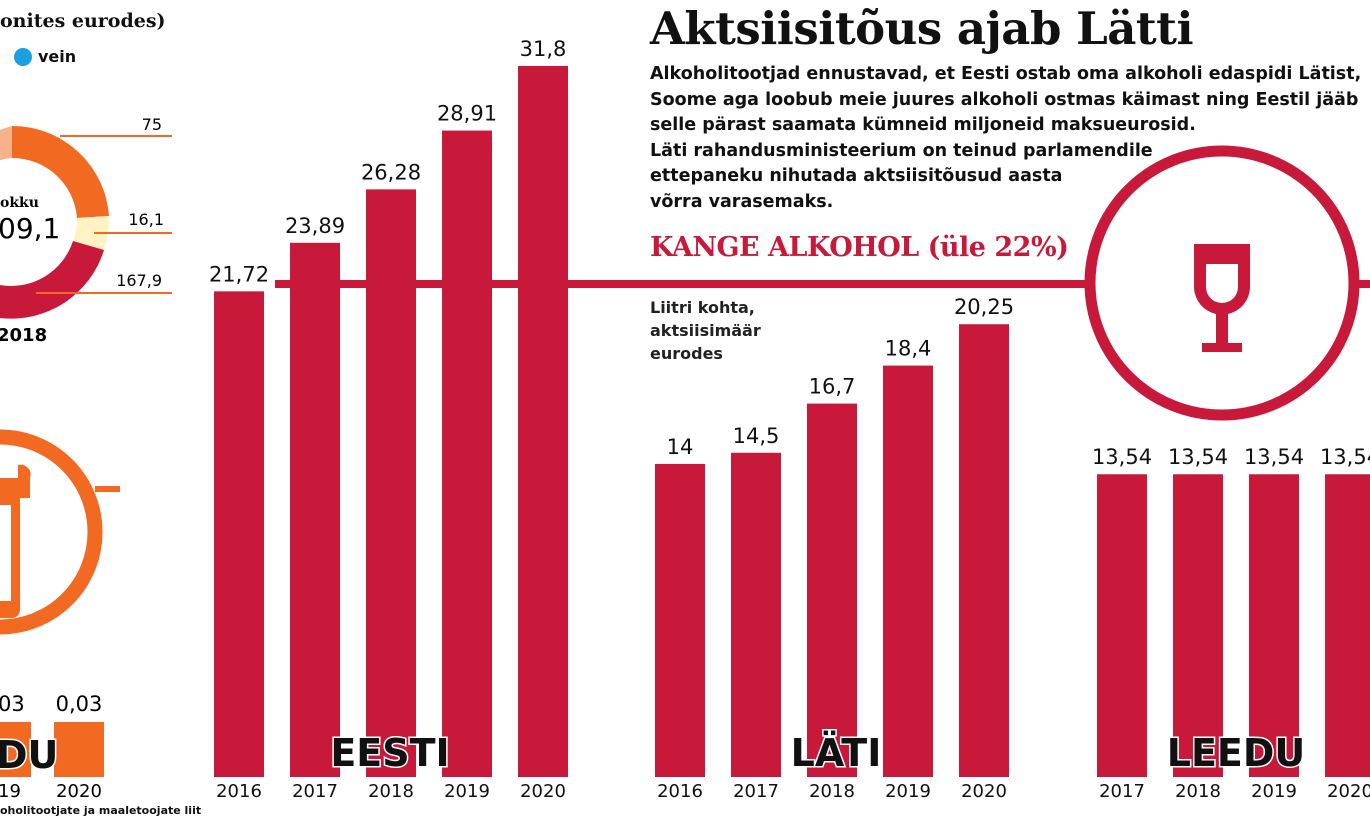  What do you see at coordinates (52, 280) in the screenshot?
I see `donut-slice-red` at bounding box center [52, 280].